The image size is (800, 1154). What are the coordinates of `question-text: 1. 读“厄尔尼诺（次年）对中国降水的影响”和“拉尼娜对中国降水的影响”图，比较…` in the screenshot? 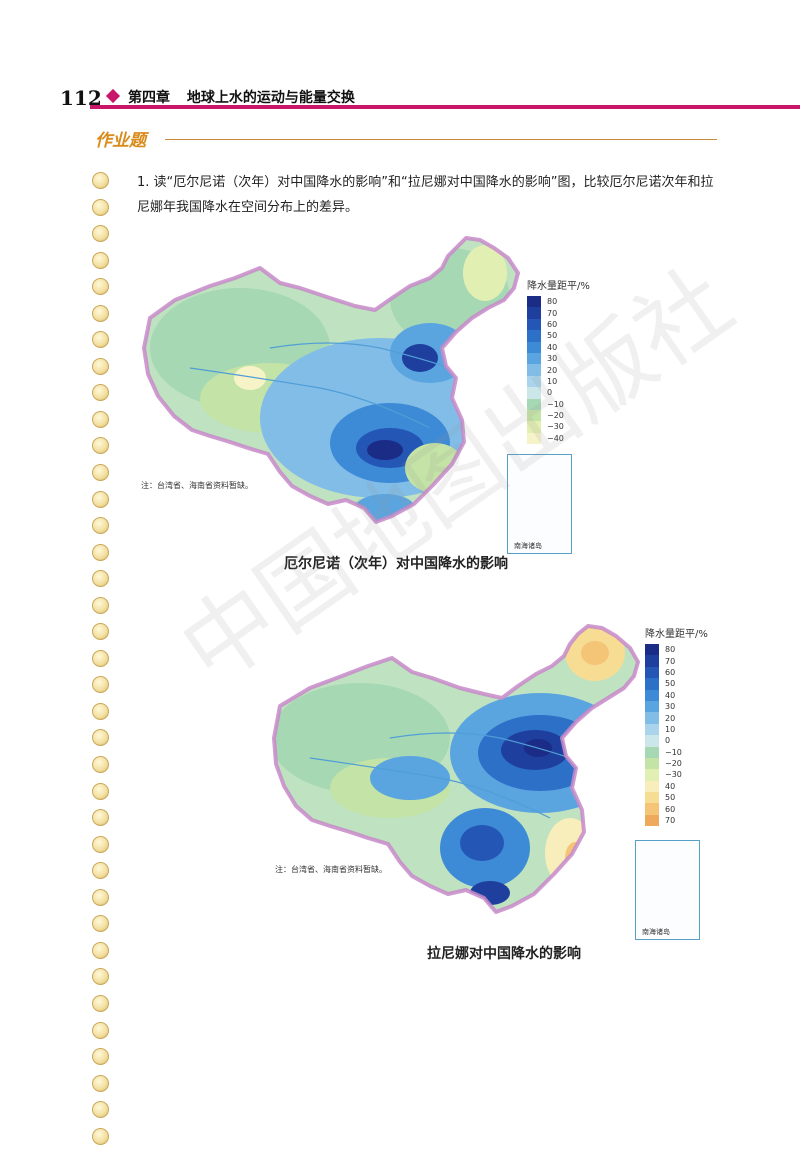 It's located at (425, 195).